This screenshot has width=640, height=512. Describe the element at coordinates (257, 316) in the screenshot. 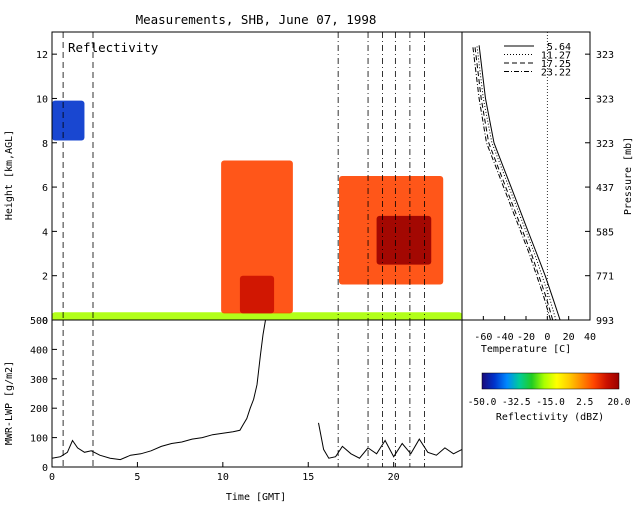

I see `echo-surface-layer` at that location.